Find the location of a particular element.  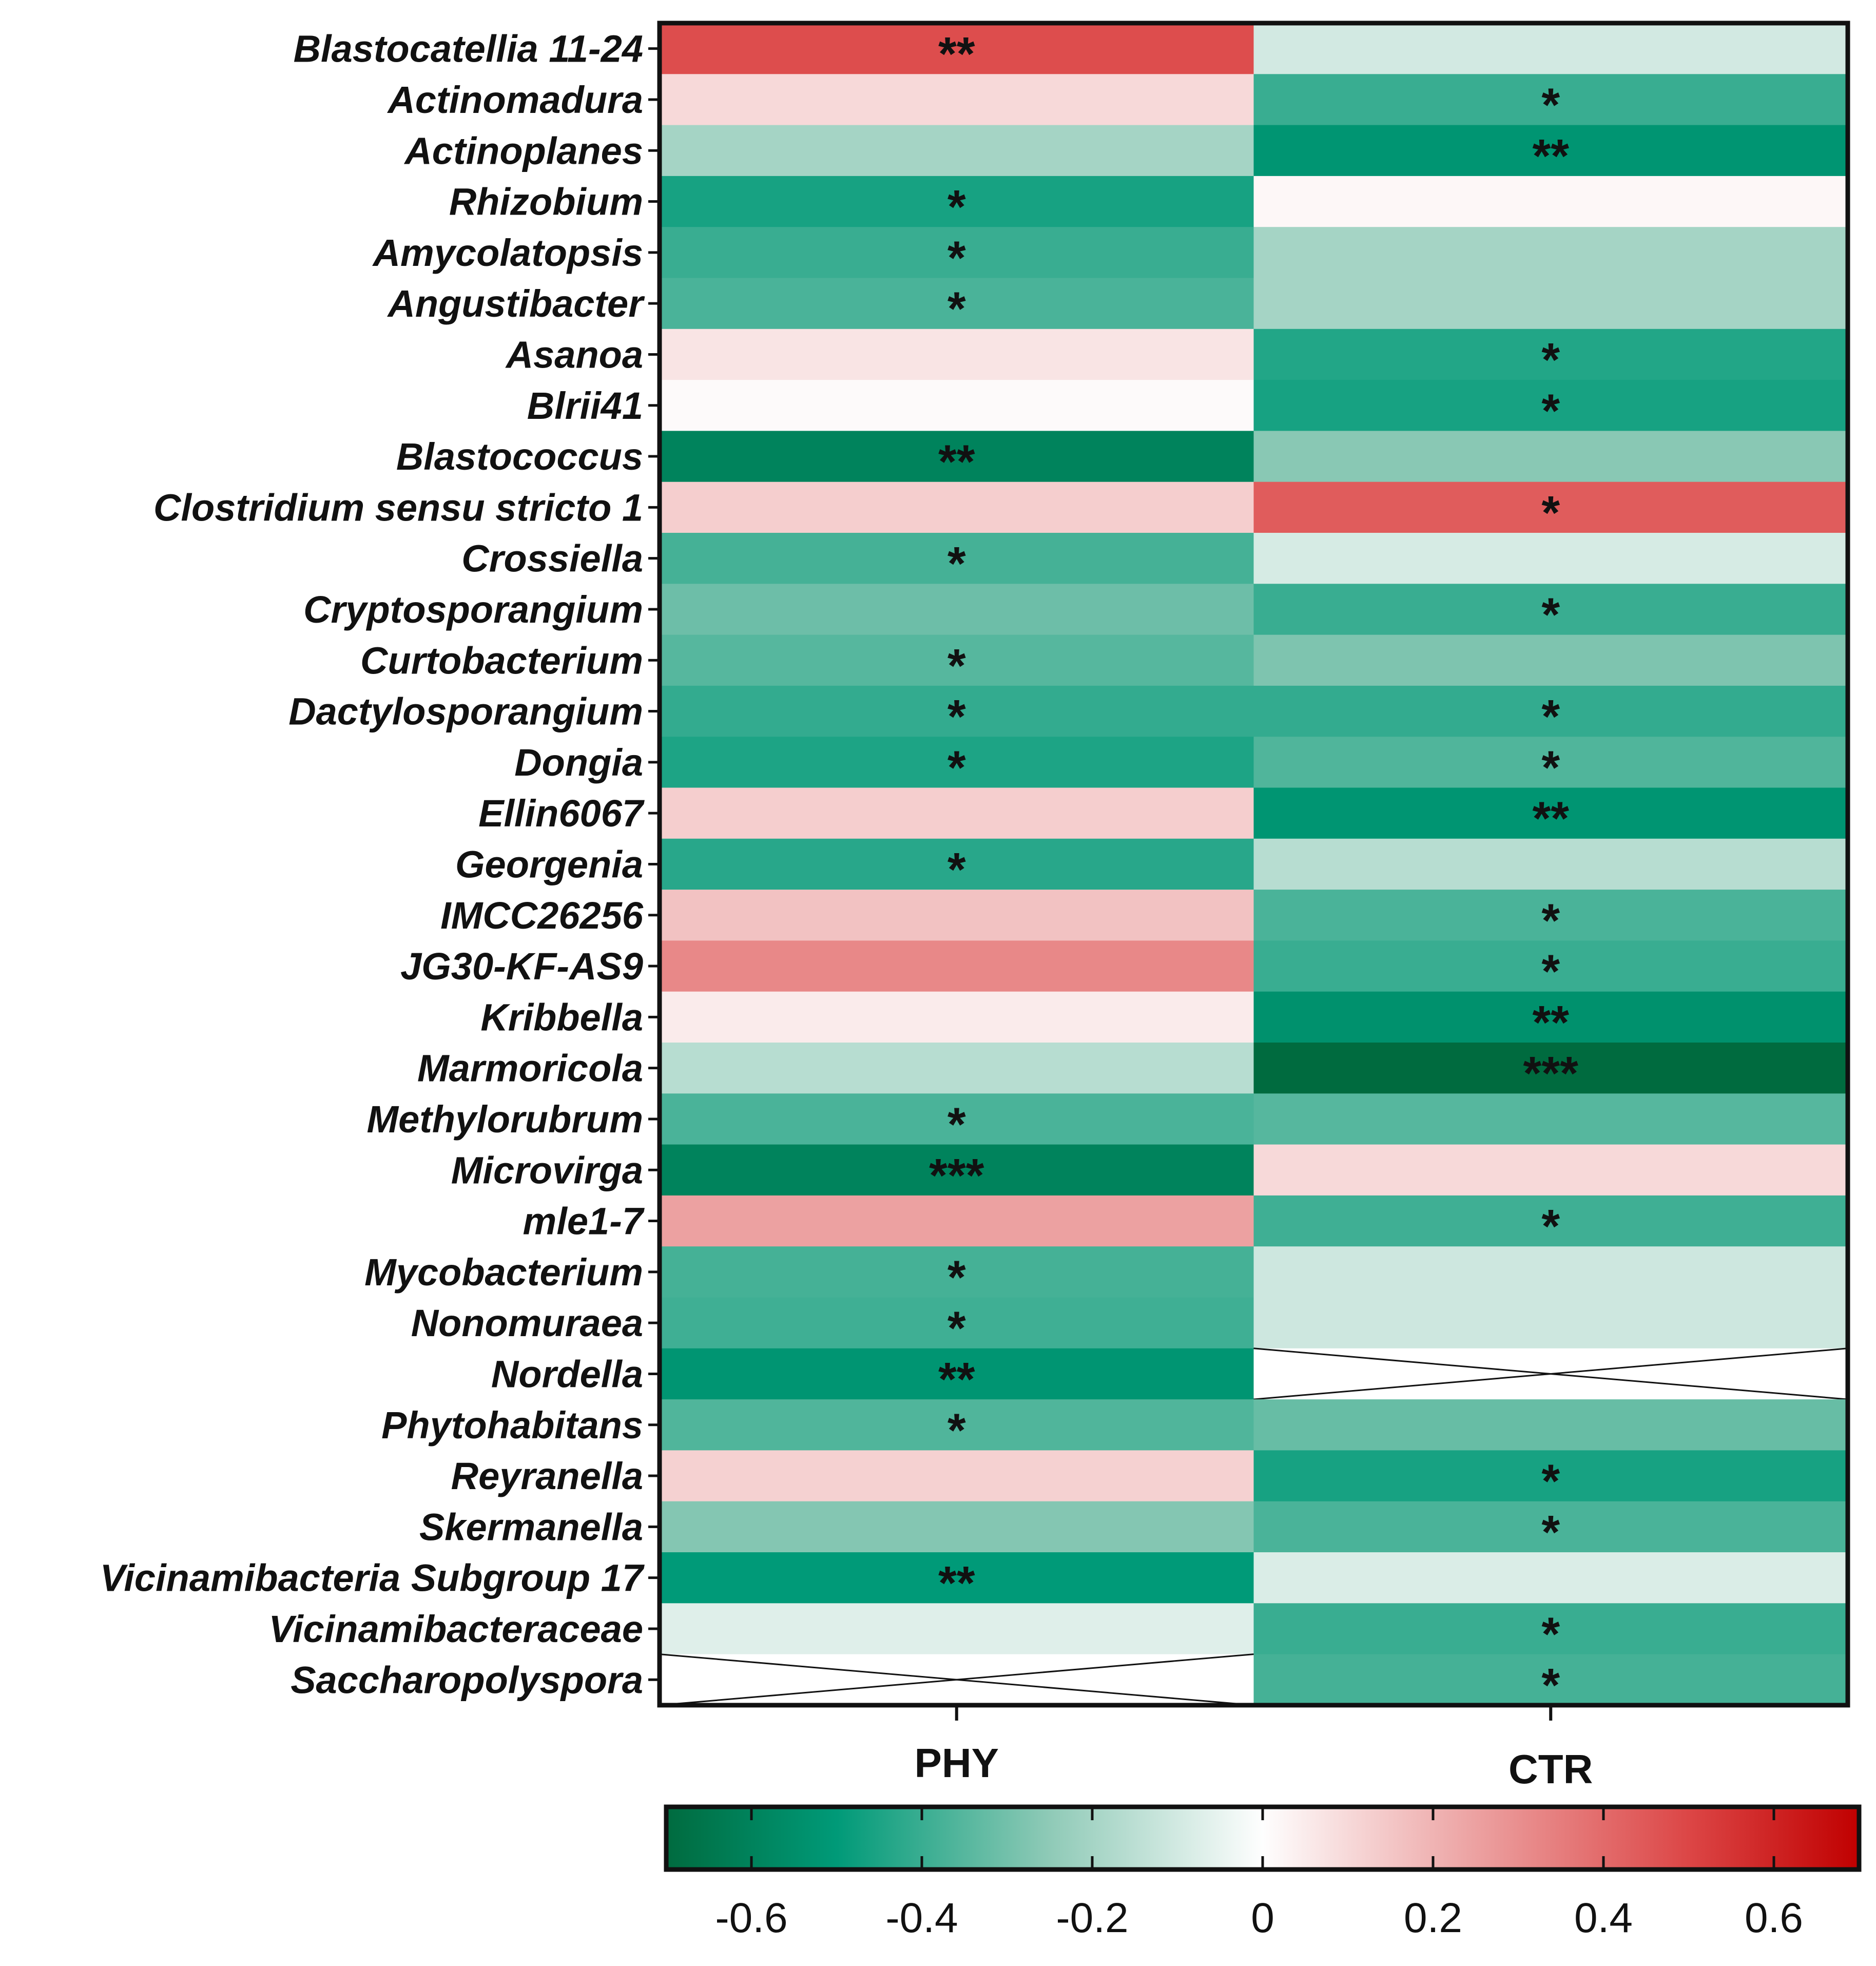

row-label-blastocatellia-11-24: Blastocatellia 11-24 is located at coordinates (468, 49).